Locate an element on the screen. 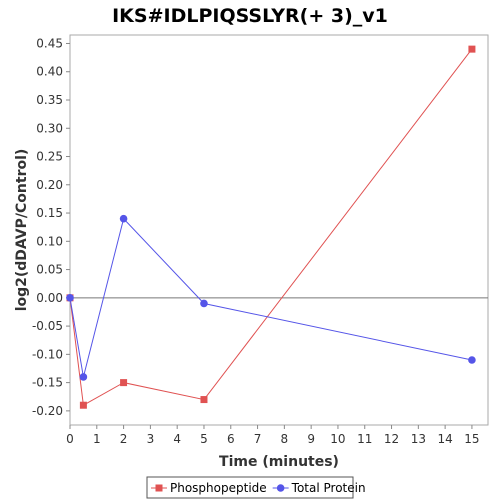  x-tick-label: 9 is located at coordinates (311, 439).